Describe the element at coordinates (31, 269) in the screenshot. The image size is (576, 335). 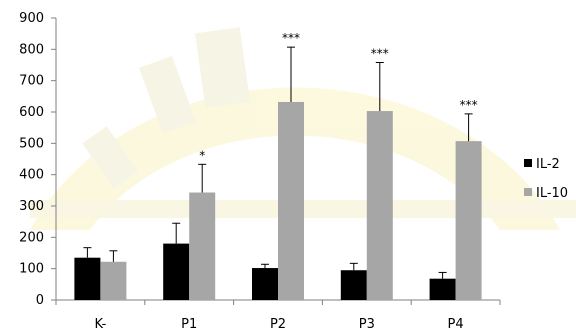
I see `y-tick-label: 100` at that location.